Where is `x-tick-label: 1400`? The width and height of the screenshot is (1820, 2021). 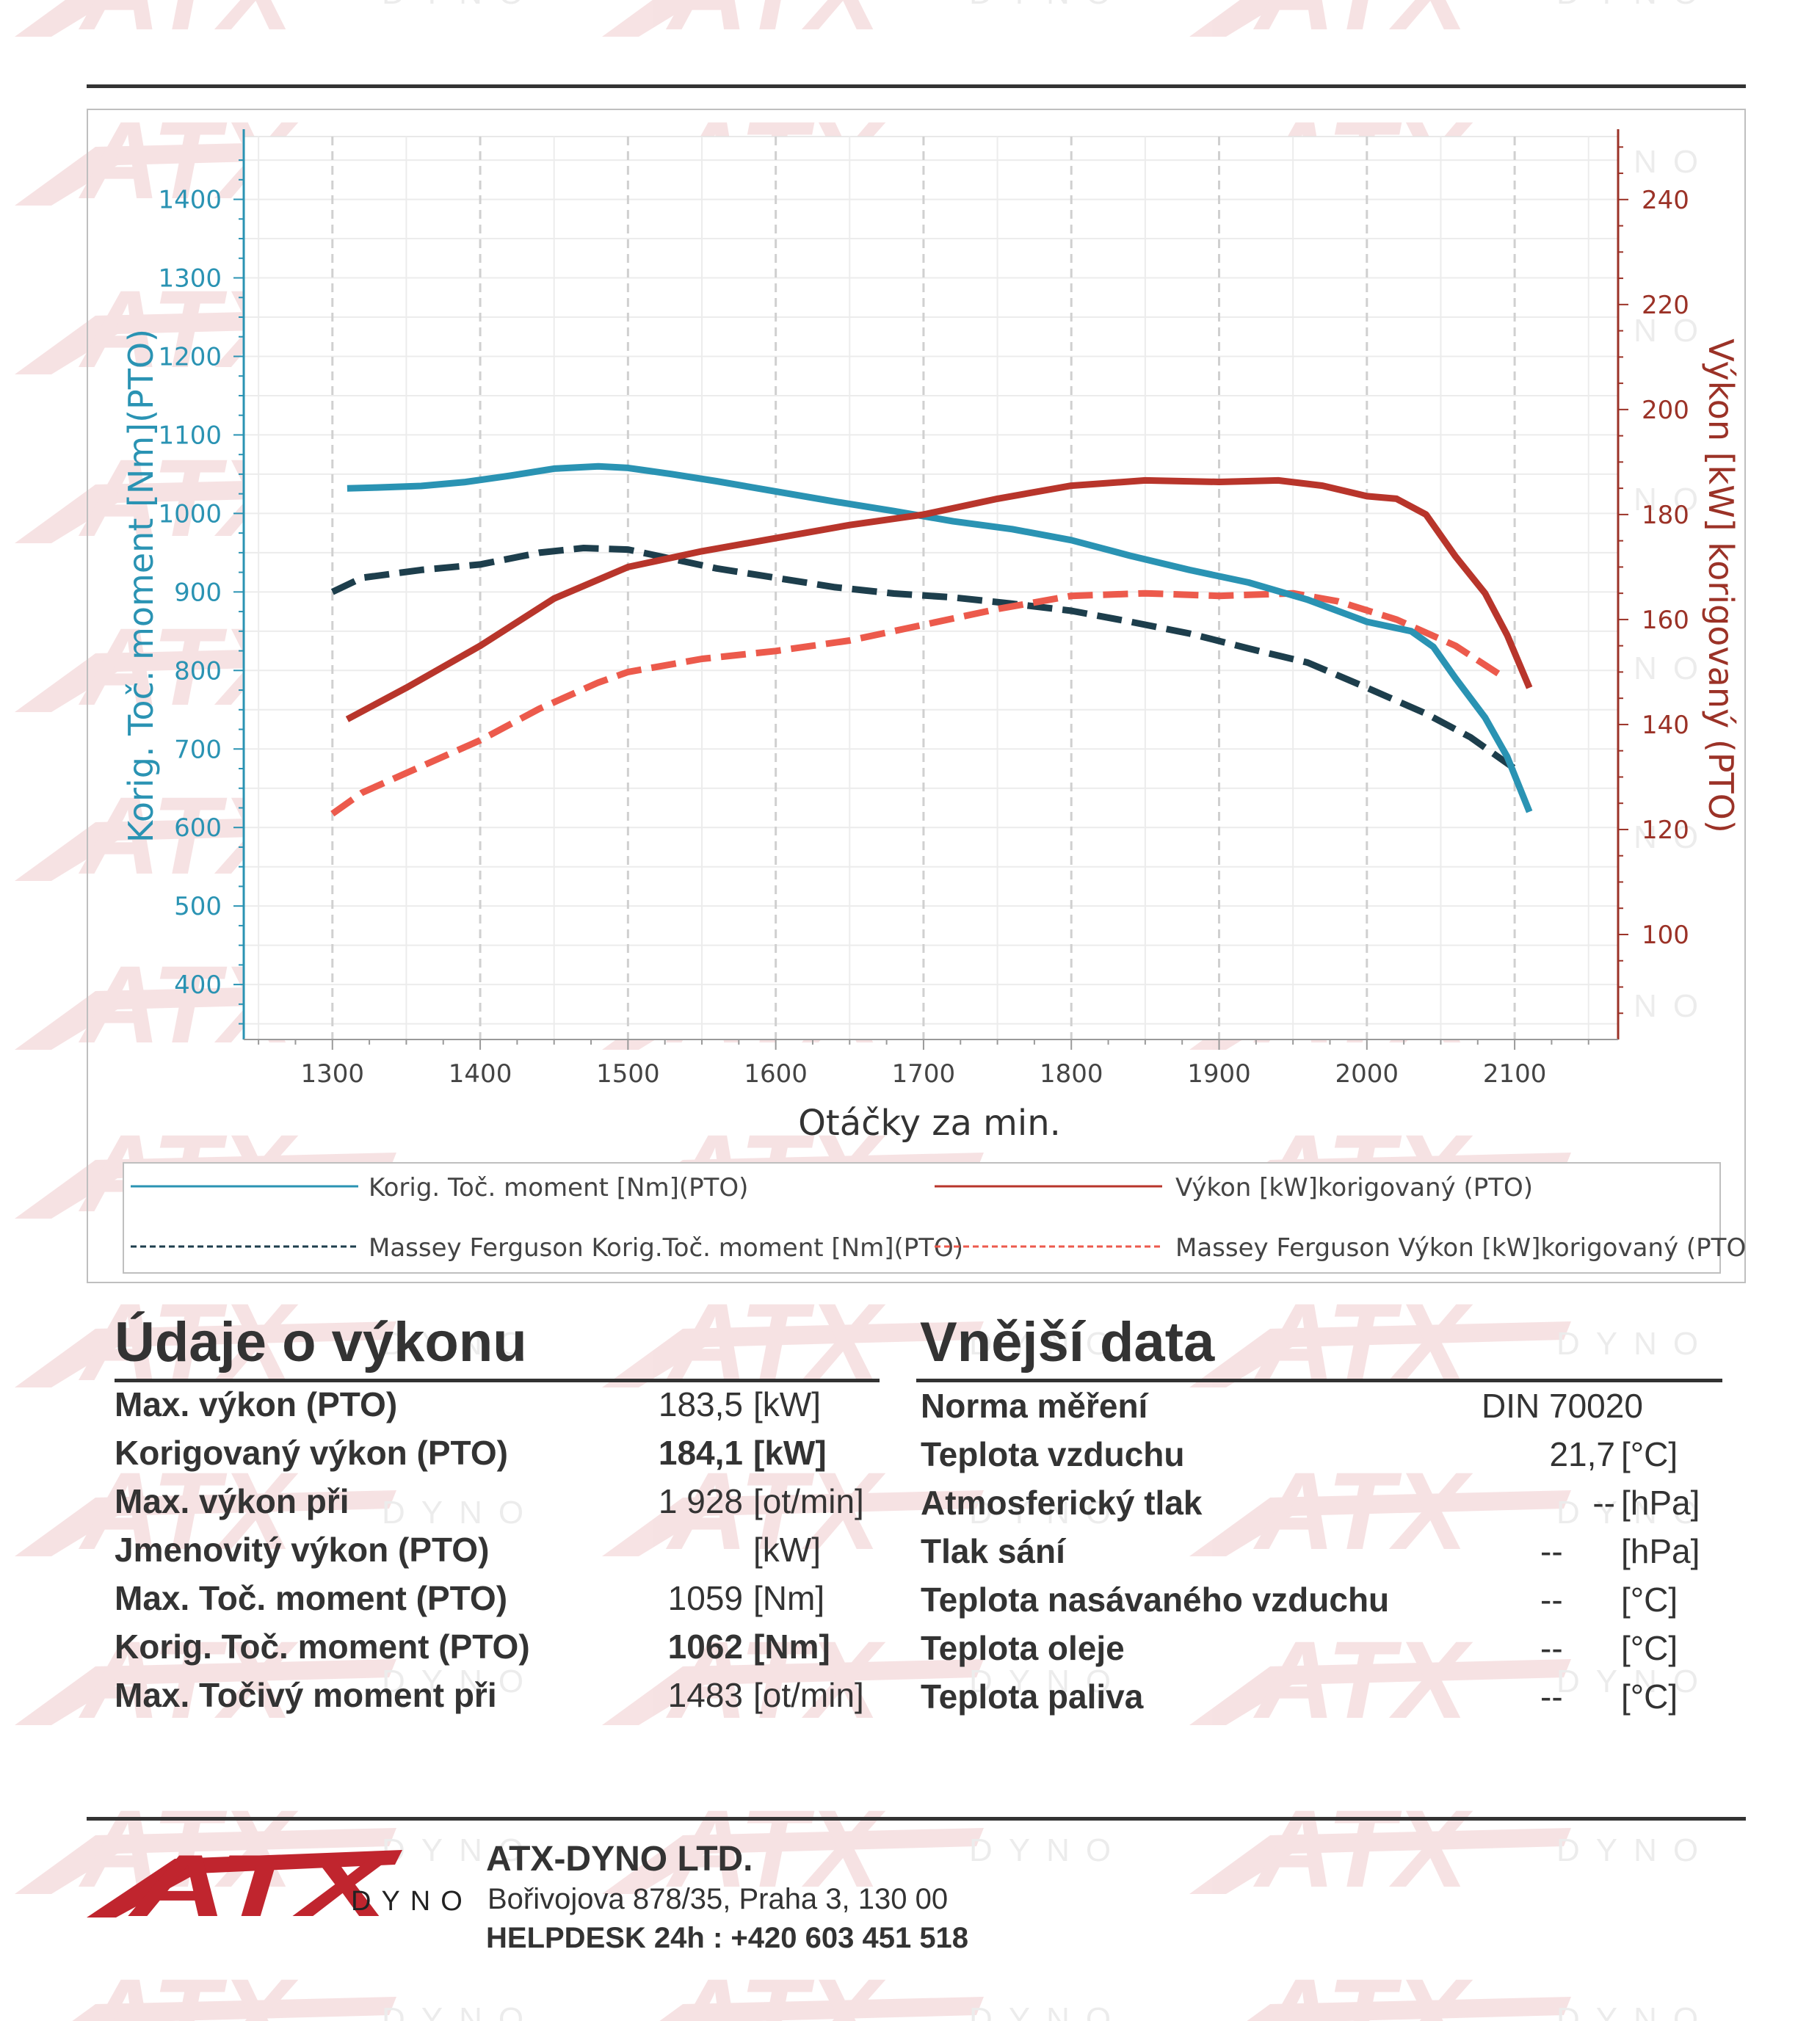 x-tick-label: 1400 is located at coordinates (481, 1074).